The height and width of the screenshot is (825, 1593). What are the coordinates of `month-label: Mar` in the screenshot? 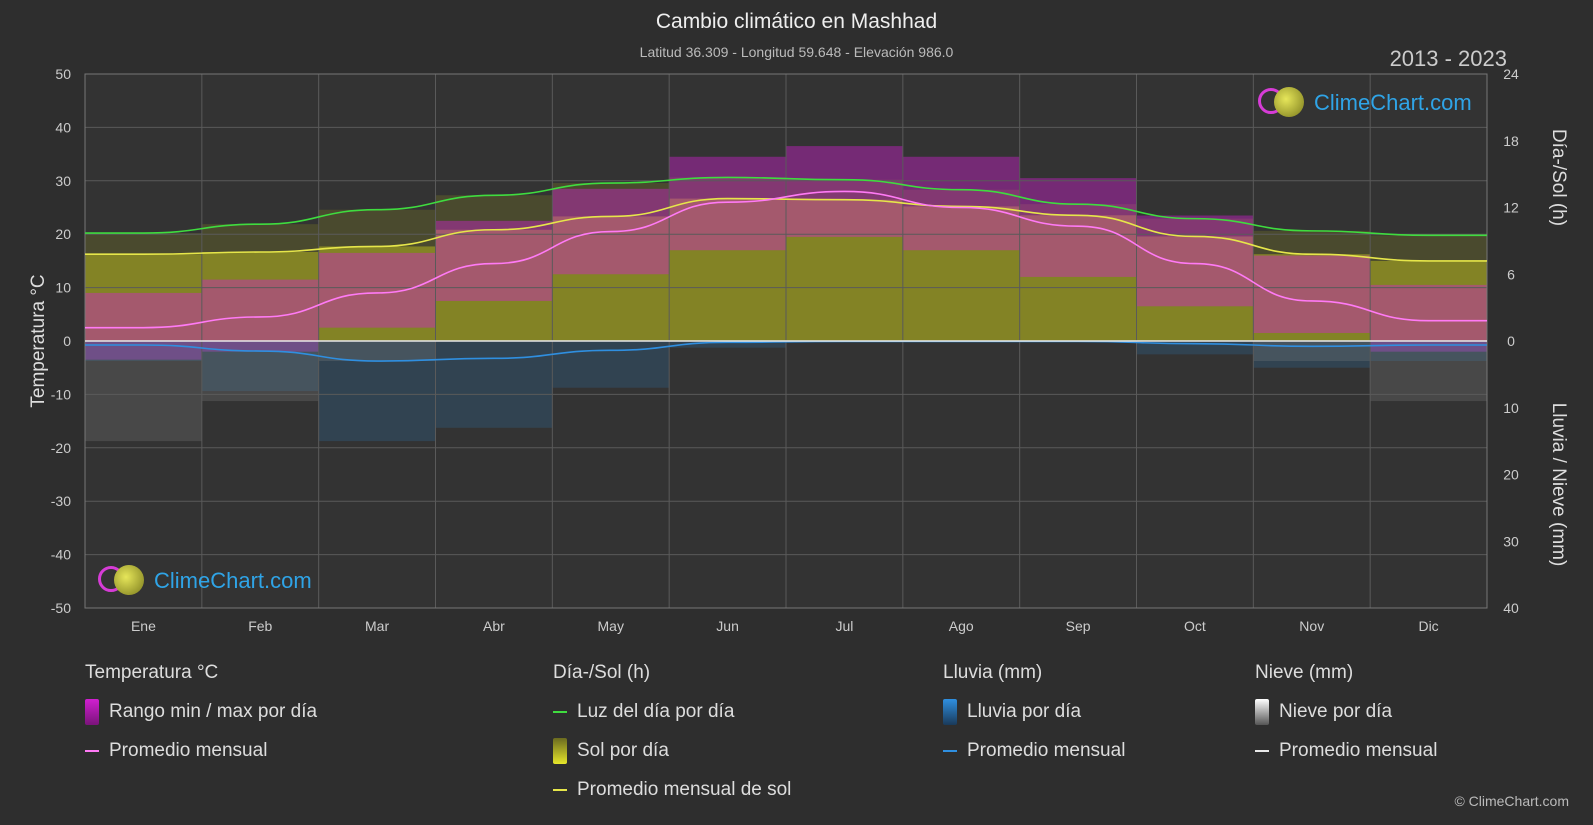 It's located at (377, 626).